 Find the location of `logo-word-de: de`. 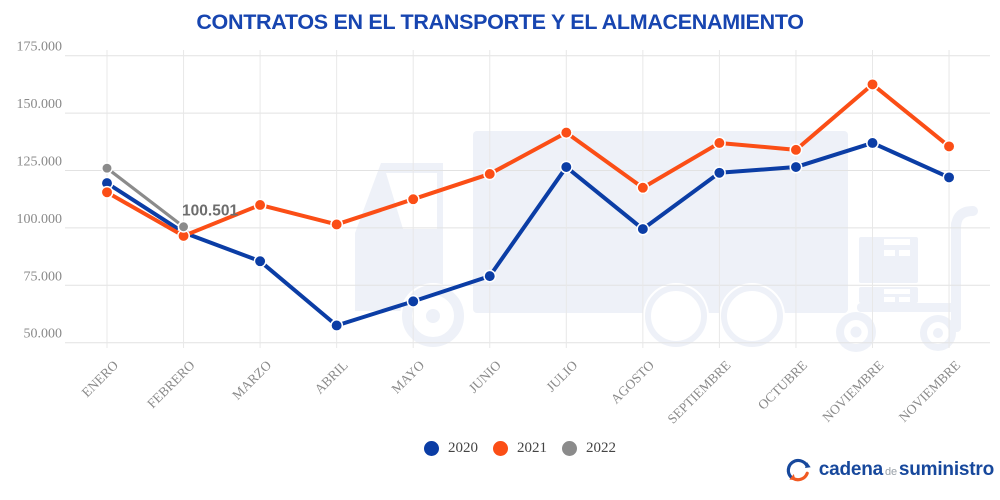

logo-word-de: de is located at coordinates (891, 472).